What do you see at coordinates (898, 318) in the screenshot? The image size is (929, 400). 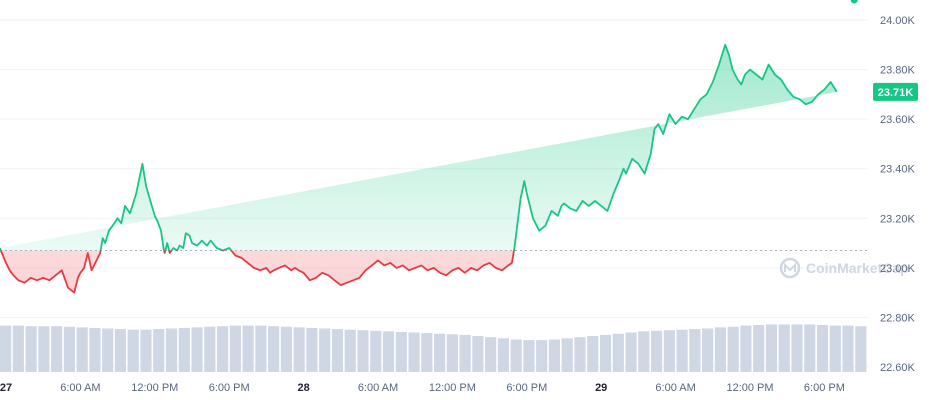 I see `y-tick-label: 22.80K` at bounding box center [898, 318].